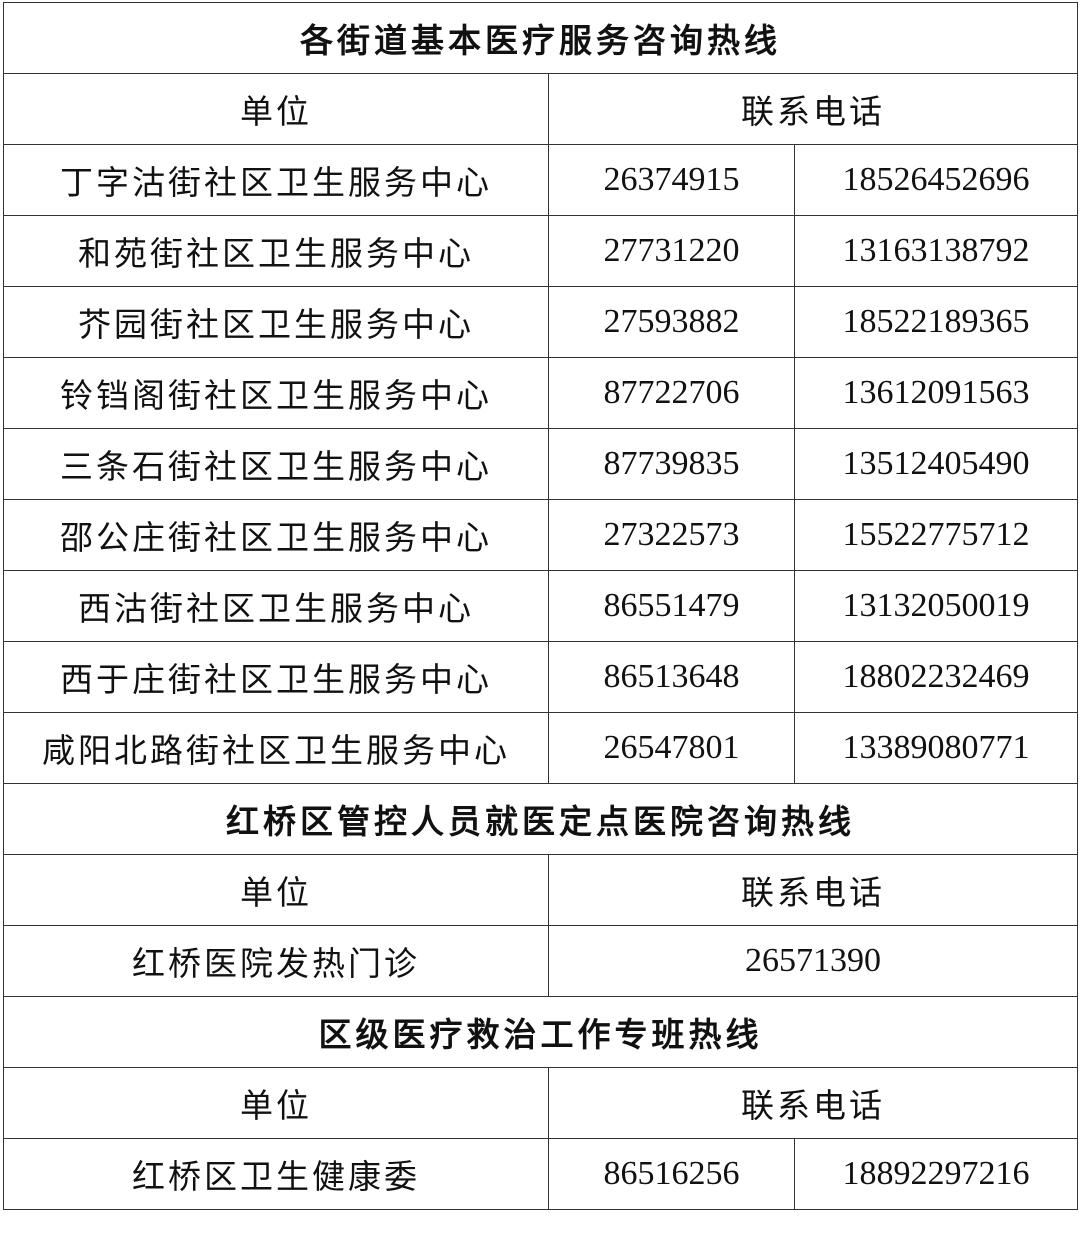  What do you see at coordinates (671, 251) in the screenshot?
I see `landline-phone: 27731220` at bounding box center [671, 251].